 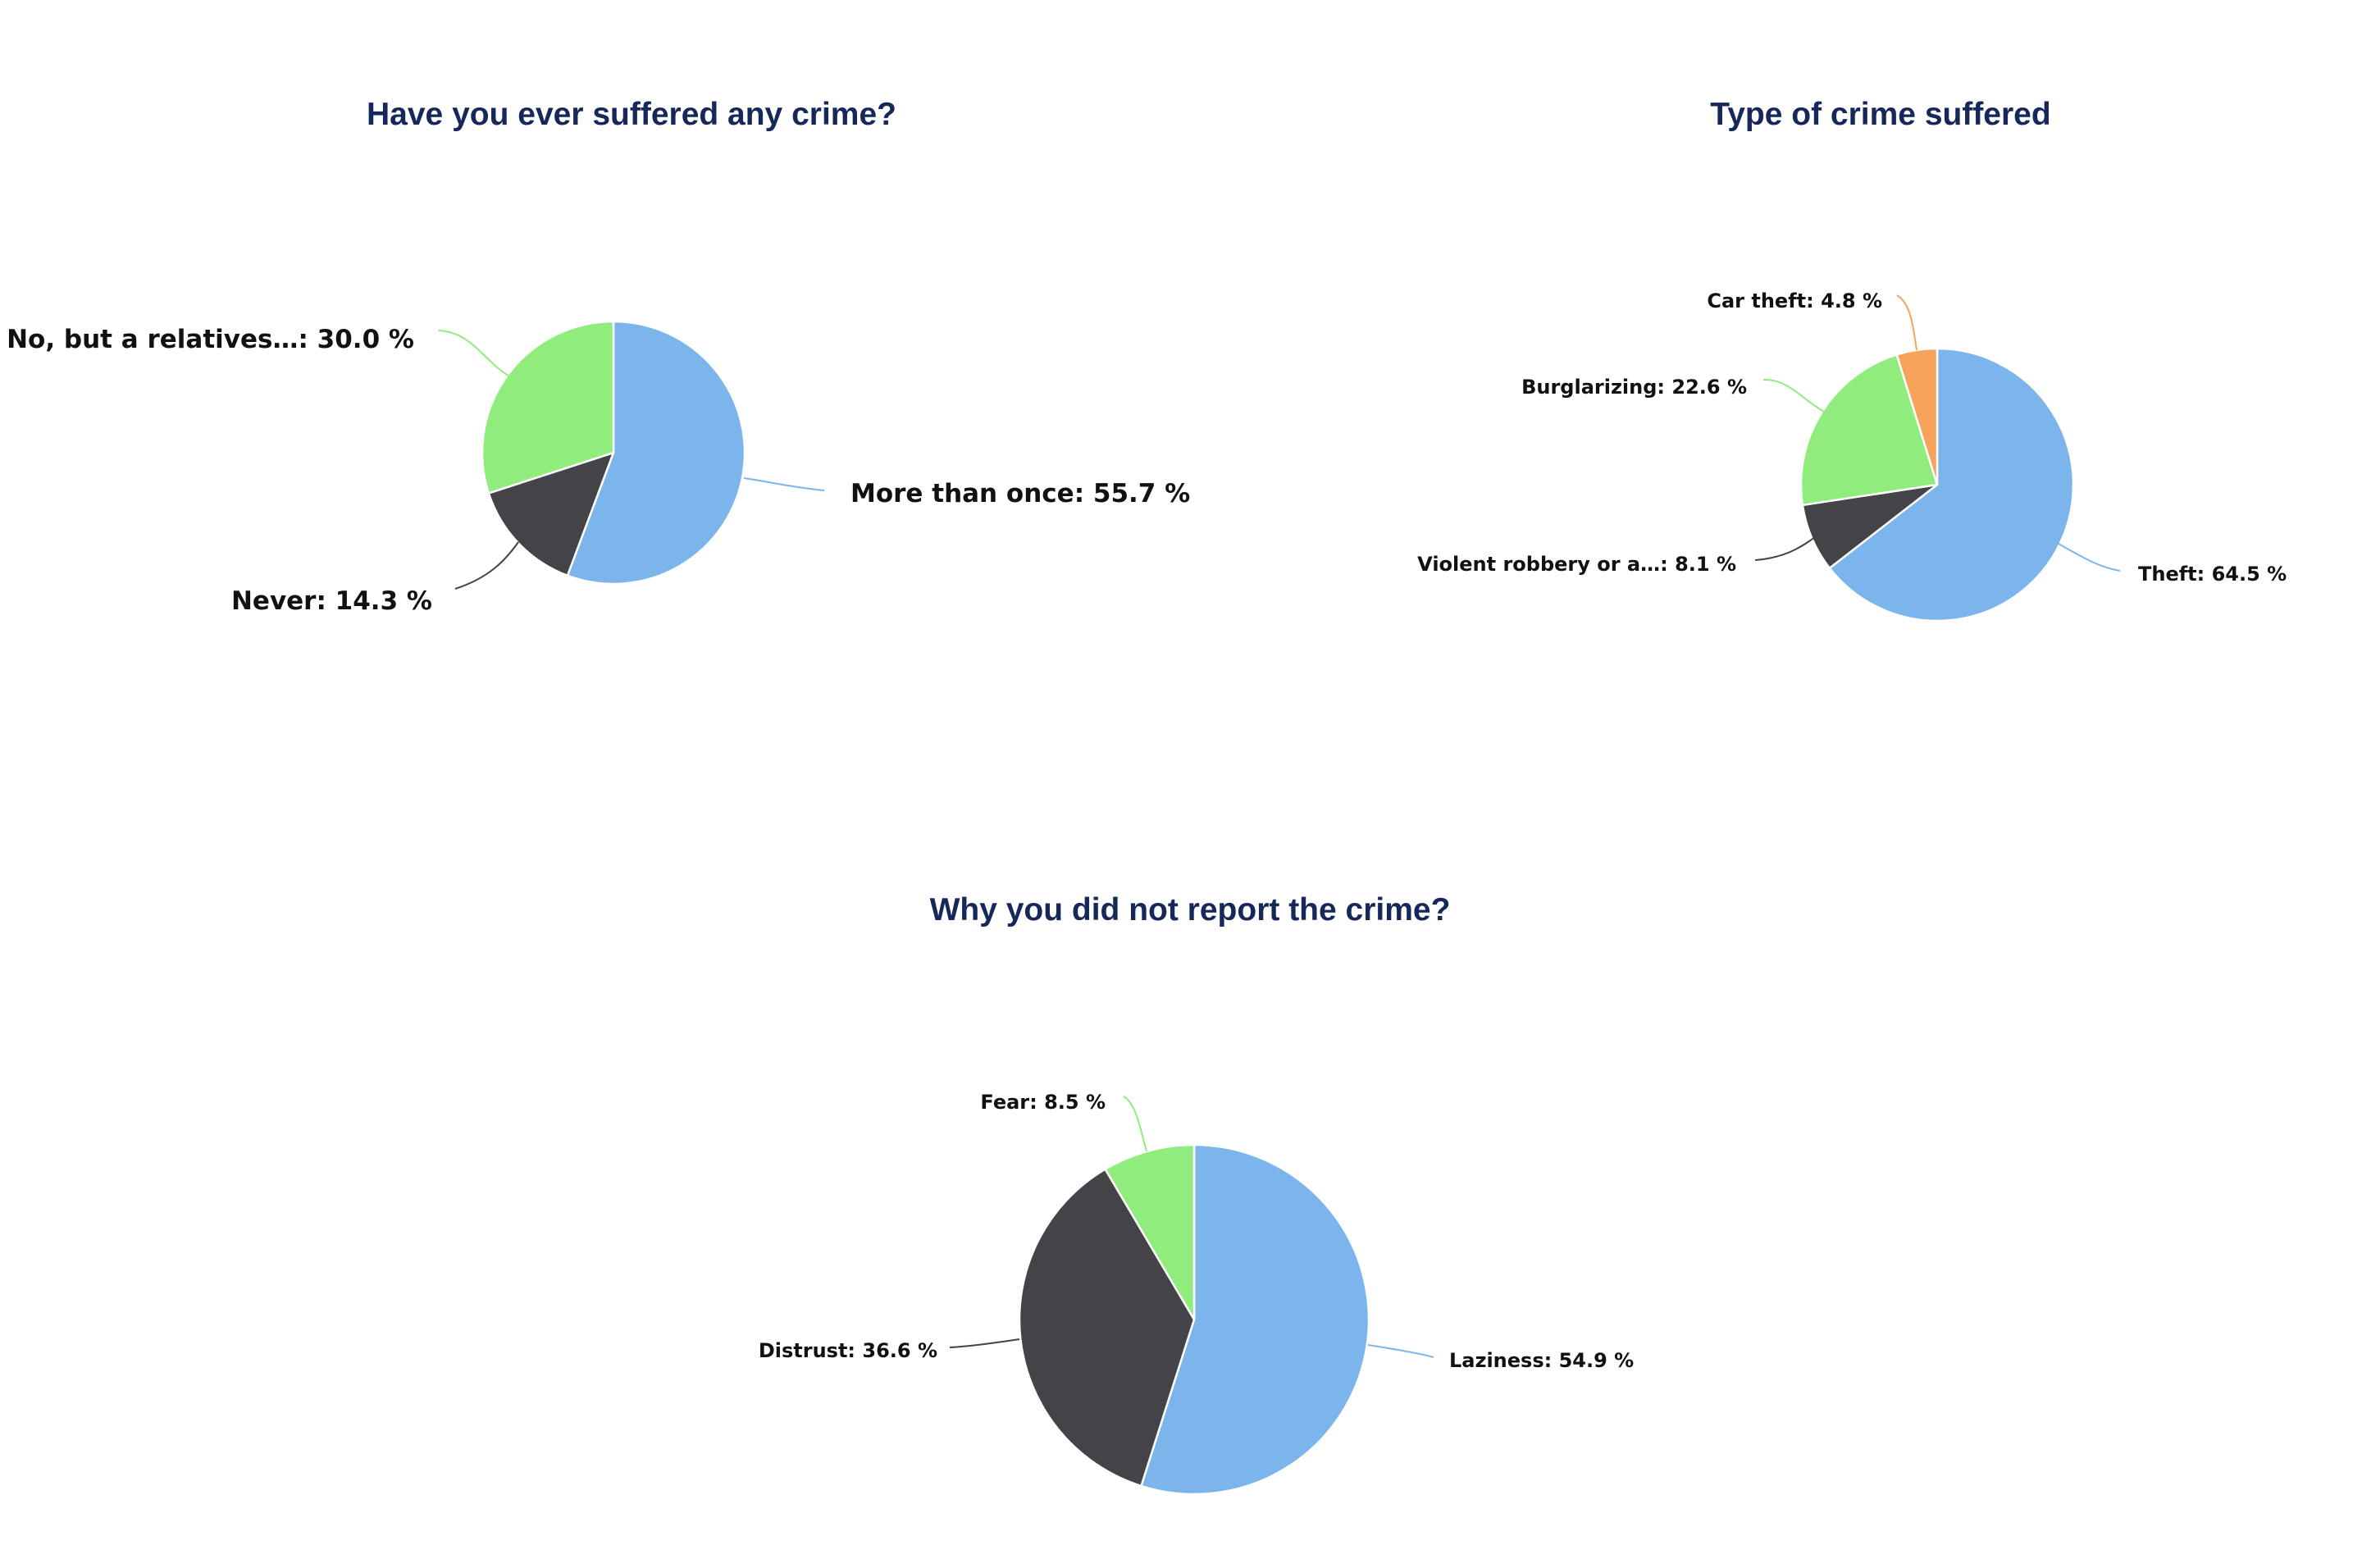 What do you see at coordinates (1634, 388) in the screenshot?
I see `data-label: Burglarizing: 22.6 %` at bounding box center [1634, 388].